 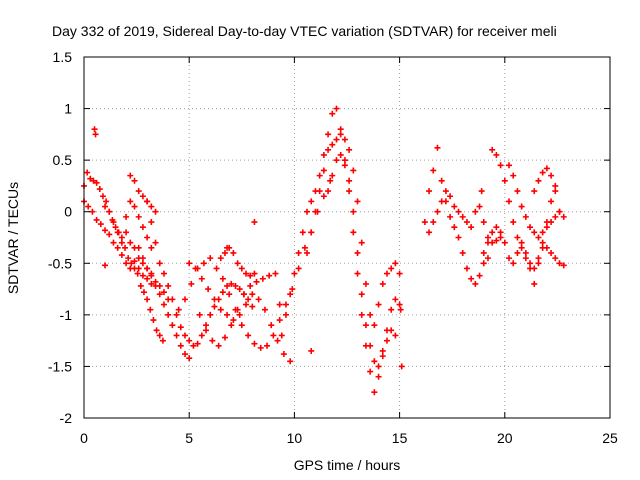 What do you see at coordinates (400, 438) in the screenshot?
I see `x-tick-label: 15` at bounding box center [400, 438].